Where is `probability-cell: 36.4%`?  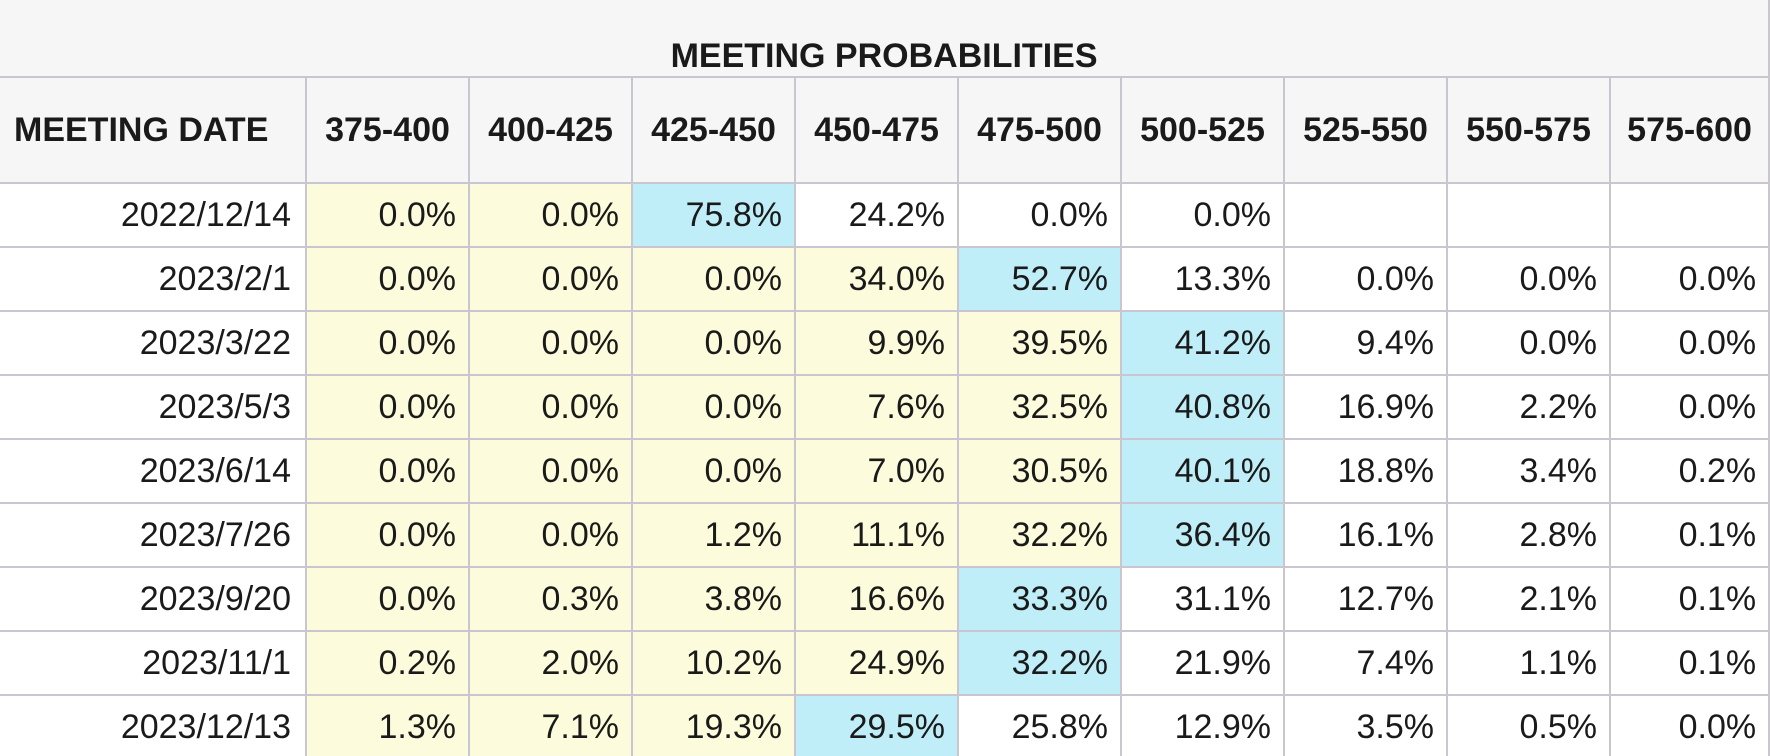 probability-cell: 36.4% is located at coordinates (1202, 535).